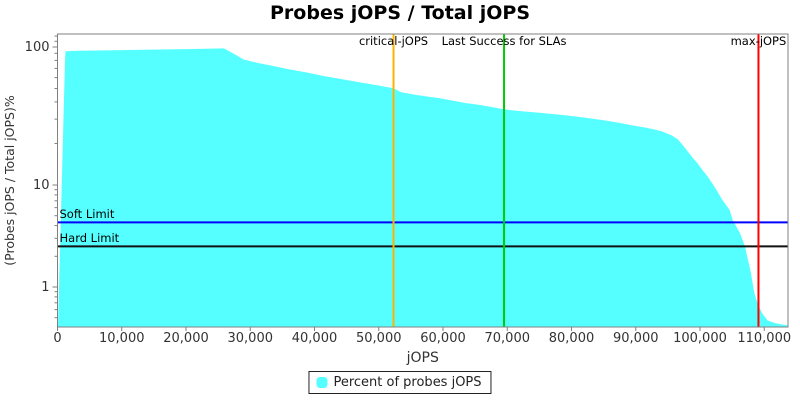  Describe the element at coordinates (315, 338) in the screenshot. I see `x-tick-label: 40,000` at that location.